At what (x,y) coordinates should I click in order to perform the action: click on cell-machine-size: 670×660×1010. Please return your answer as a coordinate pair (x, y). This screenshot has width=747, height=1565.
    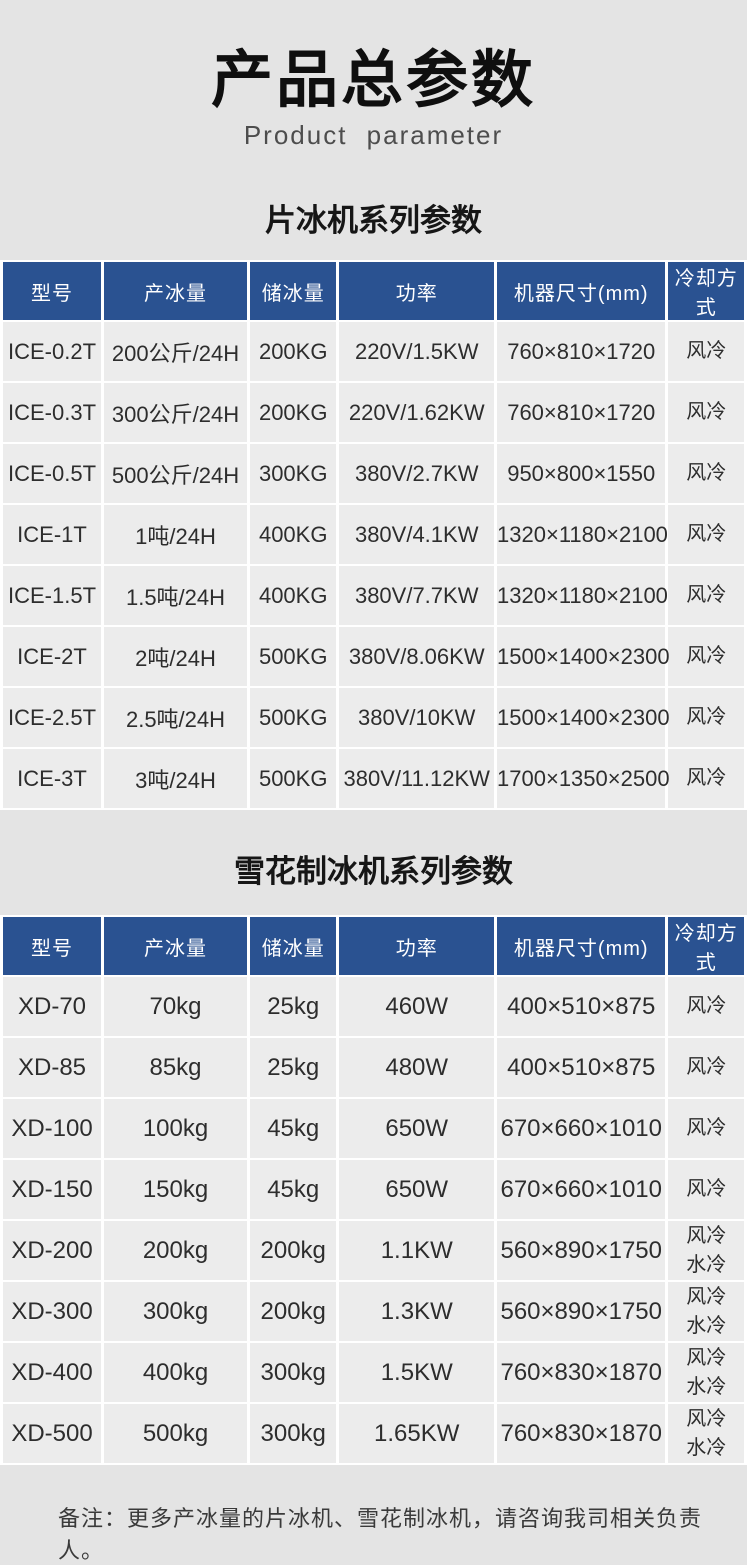
    Looking at the image, I should click on (581, 1190).